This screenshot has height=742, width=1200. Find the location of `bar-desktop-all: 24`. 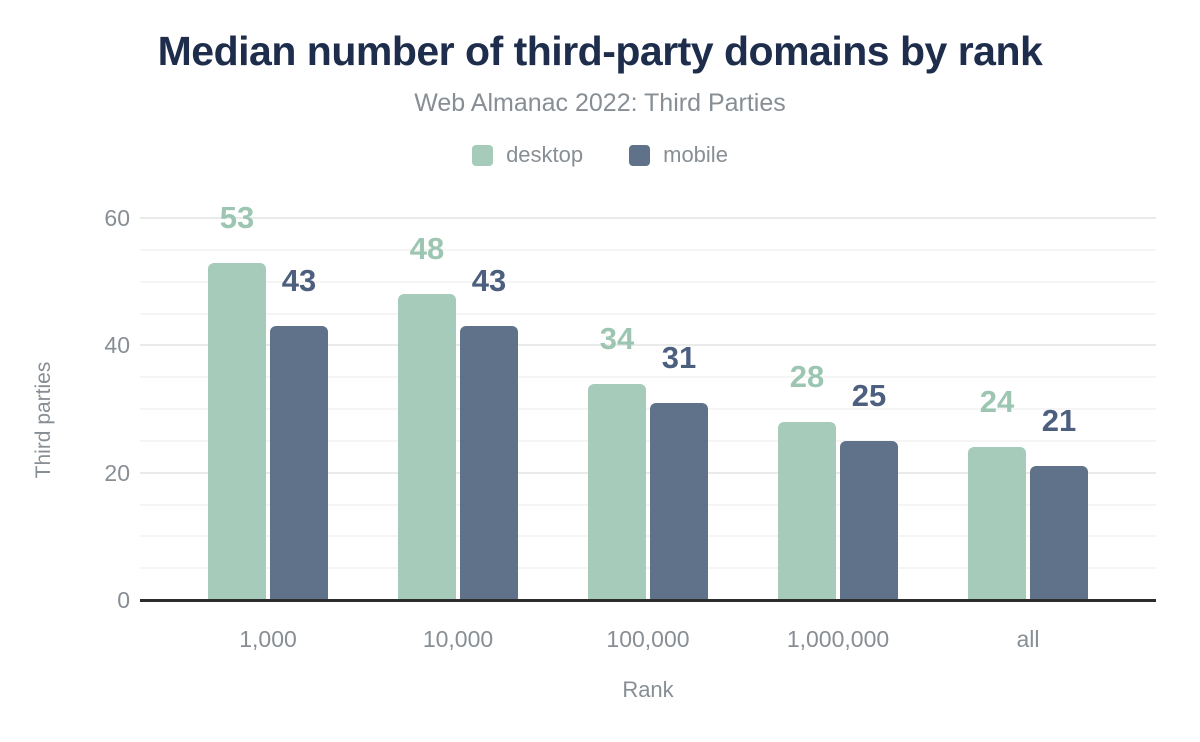

bar-desktop-all: 24 is located at coordinates (997, 493).